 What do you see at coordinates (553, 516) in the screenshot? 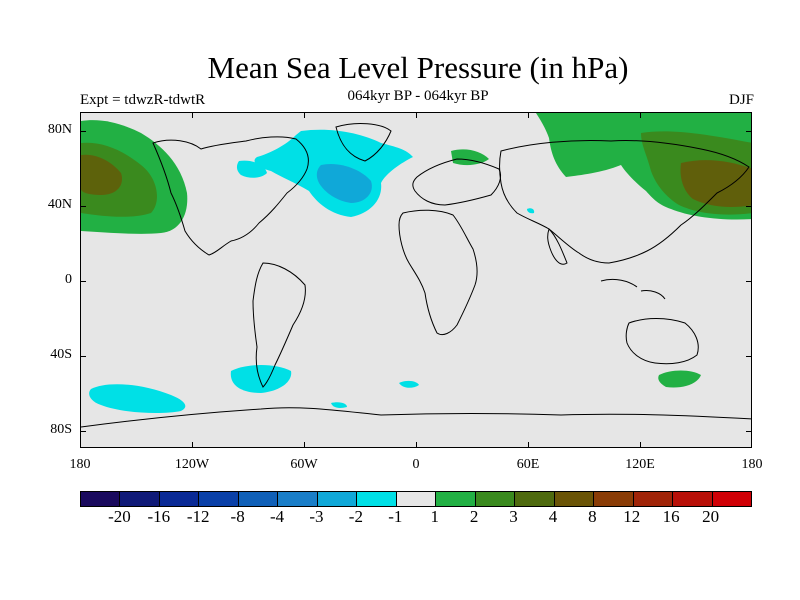
I see `colorbar-label: 4` at bounding box center [553, 516].